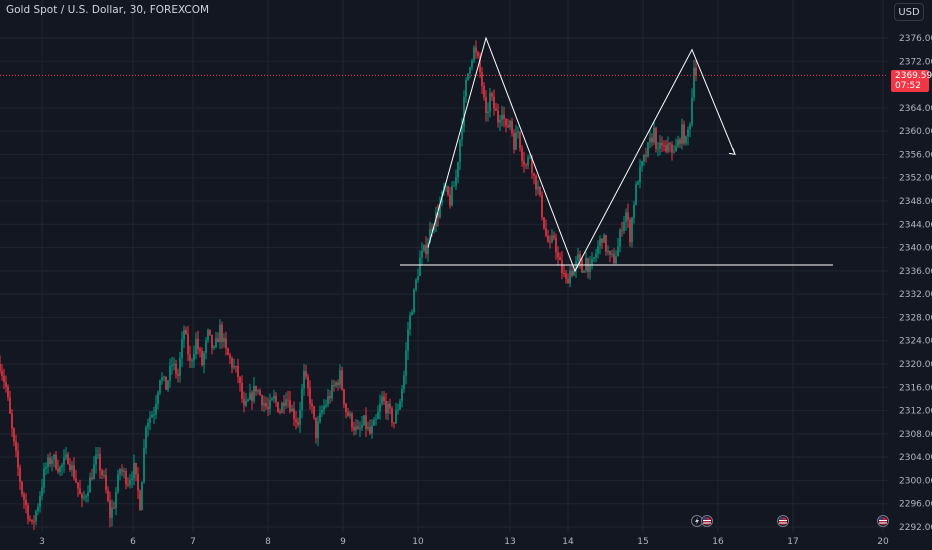 This screenshot has height=550, width=932. What do you see at coordinates (718, 542) in the screenshot?
I see `x-tick-label: 16` at bounding box center [718, 542].